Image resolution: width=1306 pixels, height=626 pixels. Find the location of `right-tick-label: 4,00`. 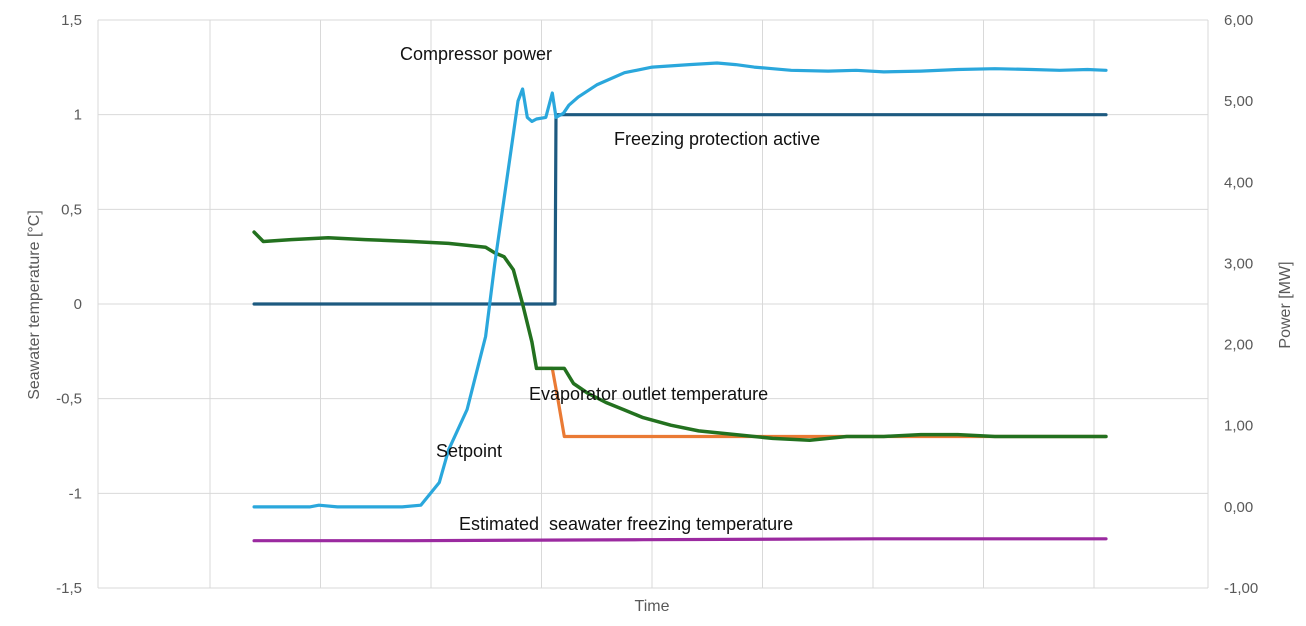

right-tick-label: 4,00 is located at coordinates (1238, 182).